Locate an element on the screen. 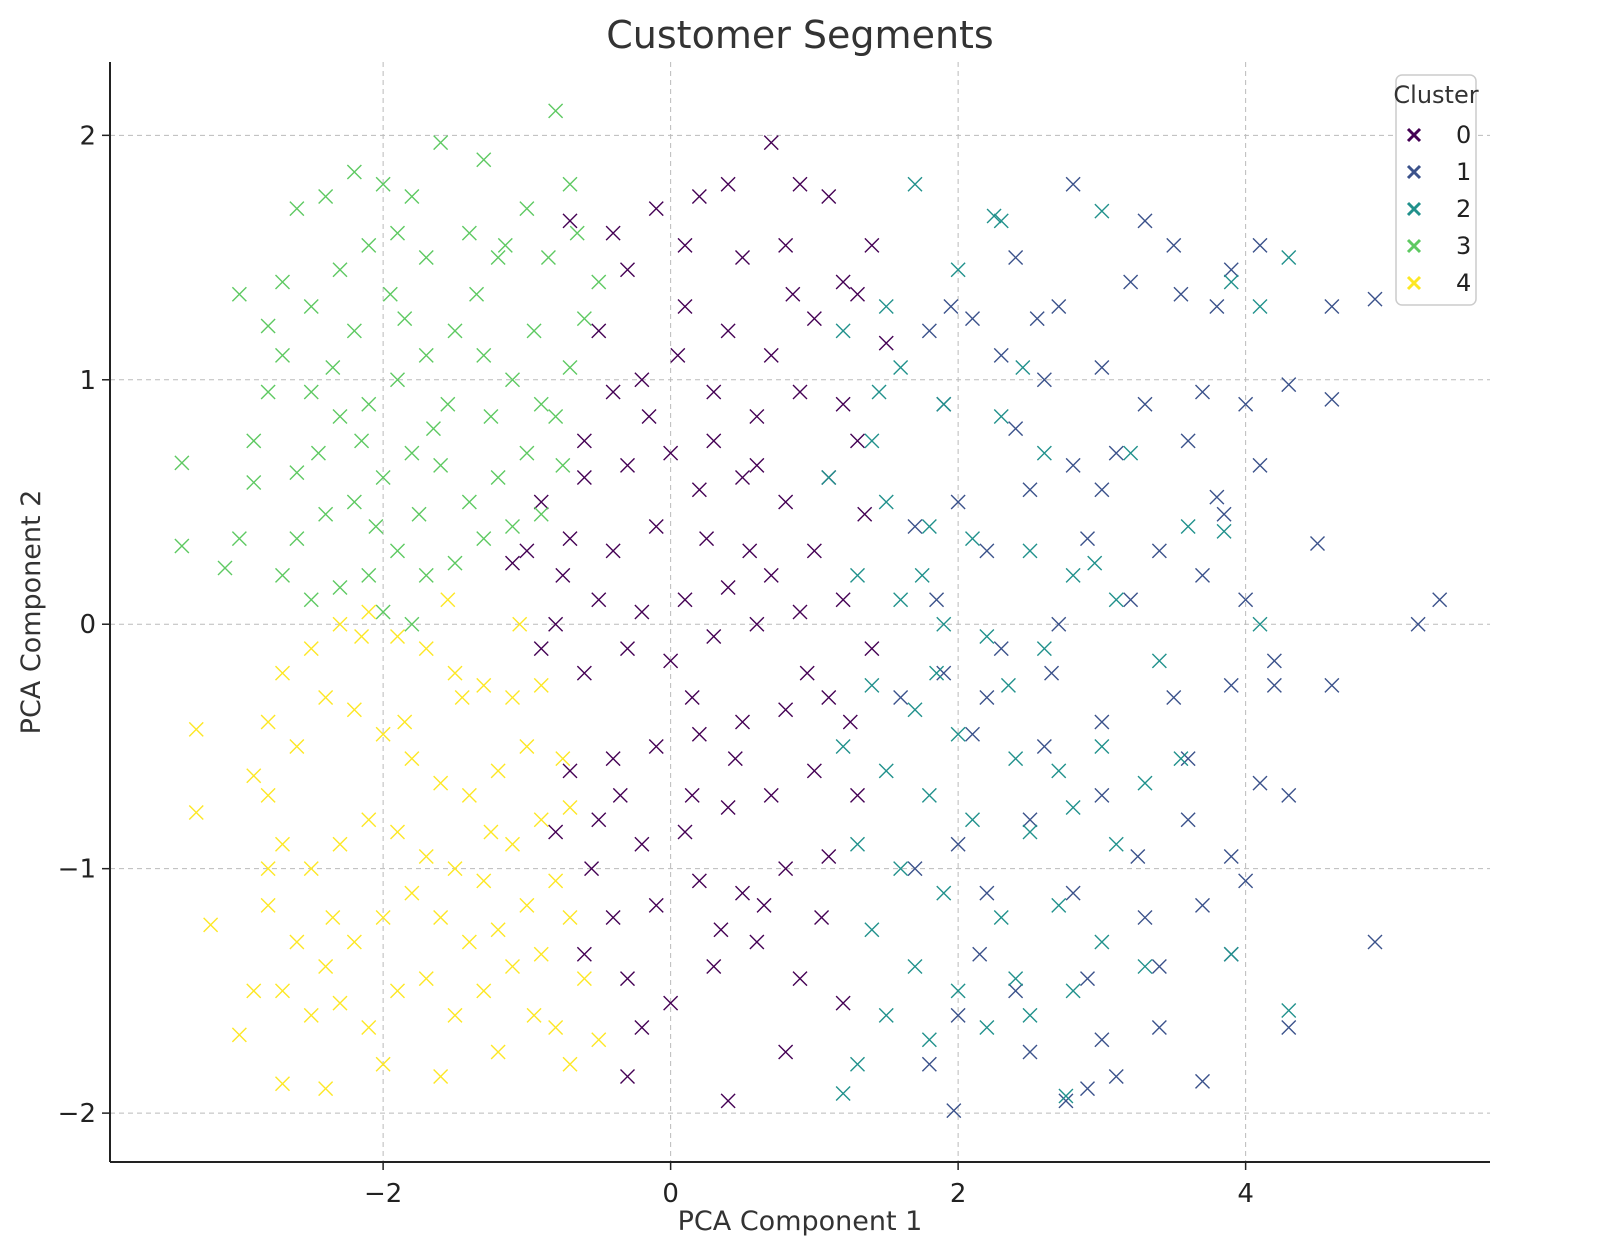 Image resolution: width=1600 pixels, height=1243 pixels. x-tick-label: 0 is located at coordinates (670, 1194).